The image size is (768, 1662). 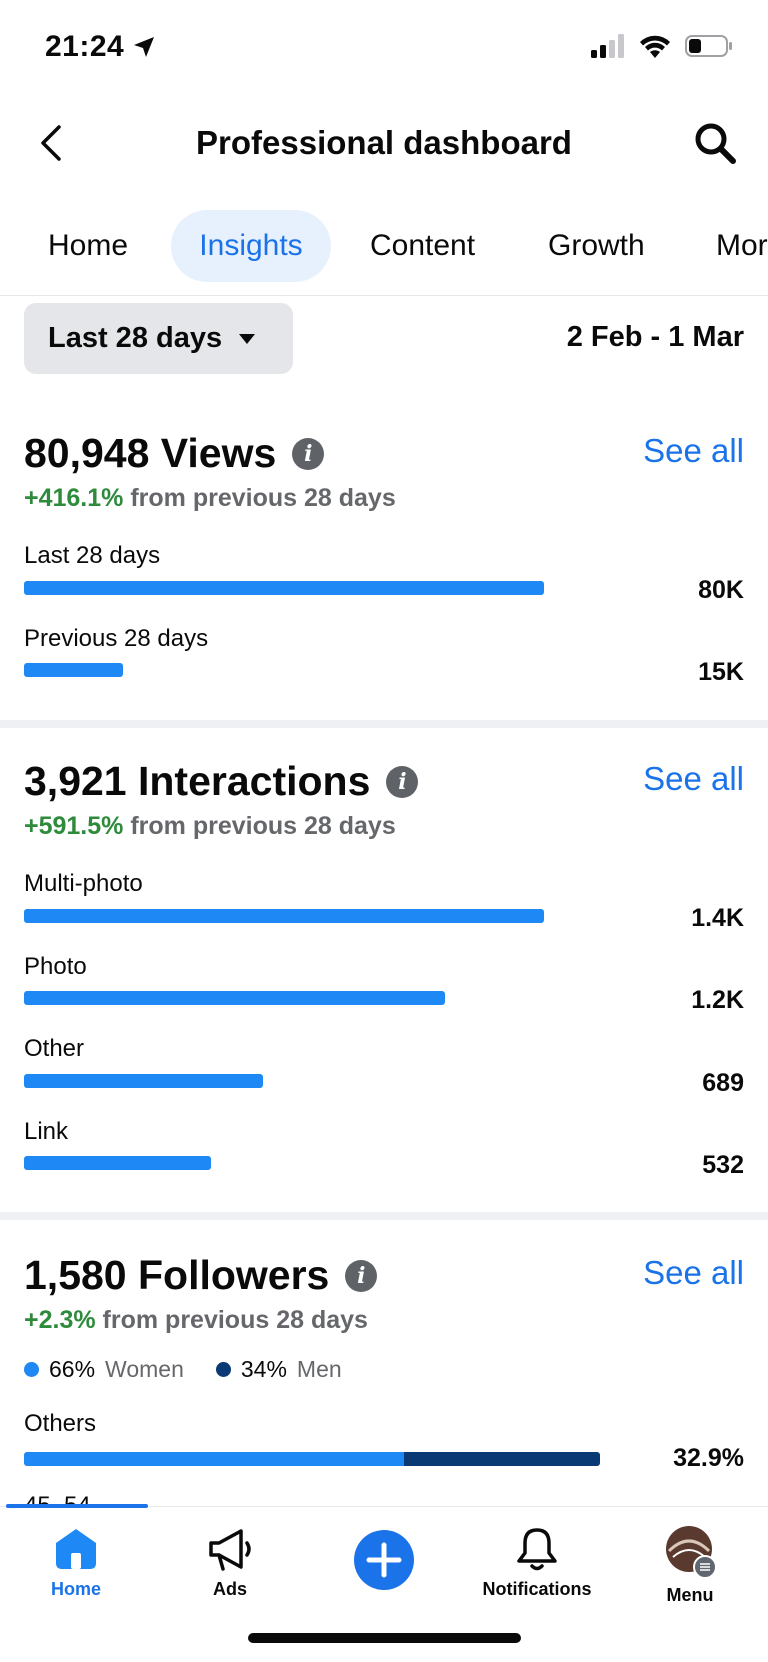 I want to click on chevron-left-icon, so click(x=51, y=143).